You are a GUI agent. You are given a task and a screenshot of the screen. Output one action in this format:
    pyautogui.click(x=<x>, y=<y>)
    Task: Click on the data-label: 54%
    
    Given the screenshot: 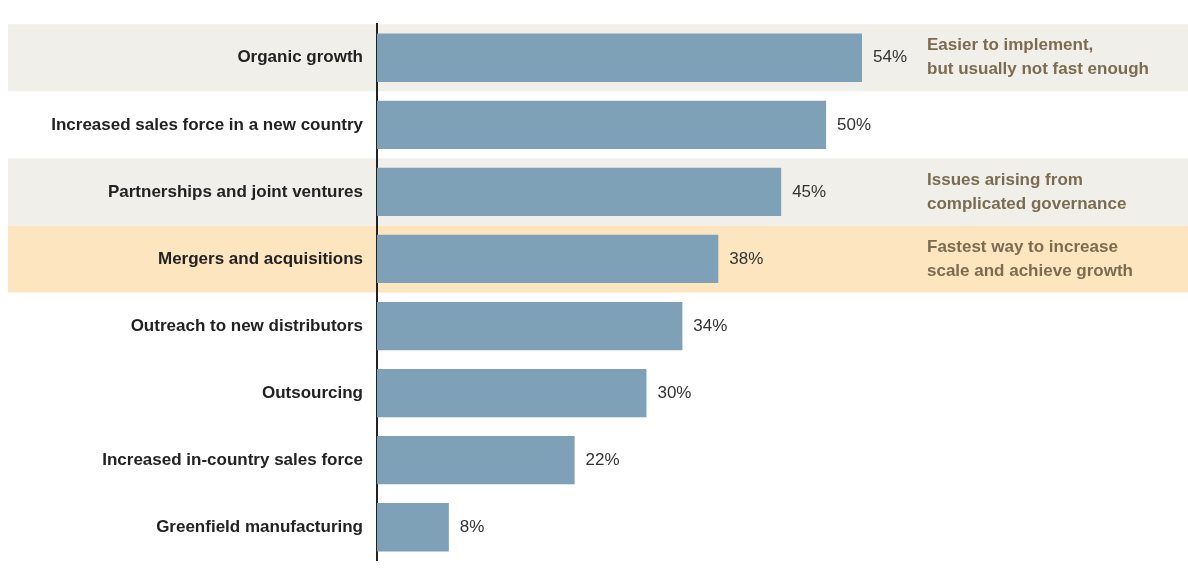 What is the action you would take?
    pyautogui.click(x=890, y=57)
    